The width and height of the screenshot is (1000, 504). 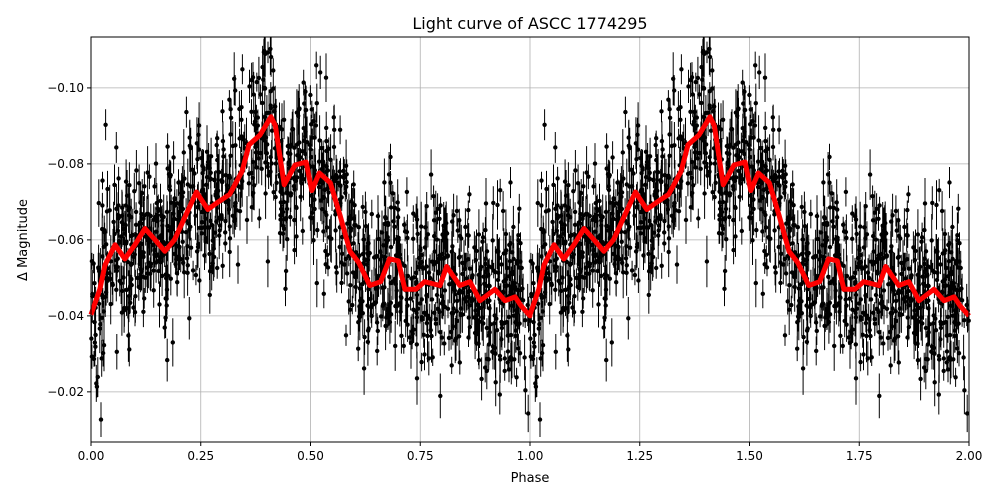 What do you see at coordinates (420, 456) in the screenshot?
I see `x-tick-label: 0.75` at bounding box center [420, 456].